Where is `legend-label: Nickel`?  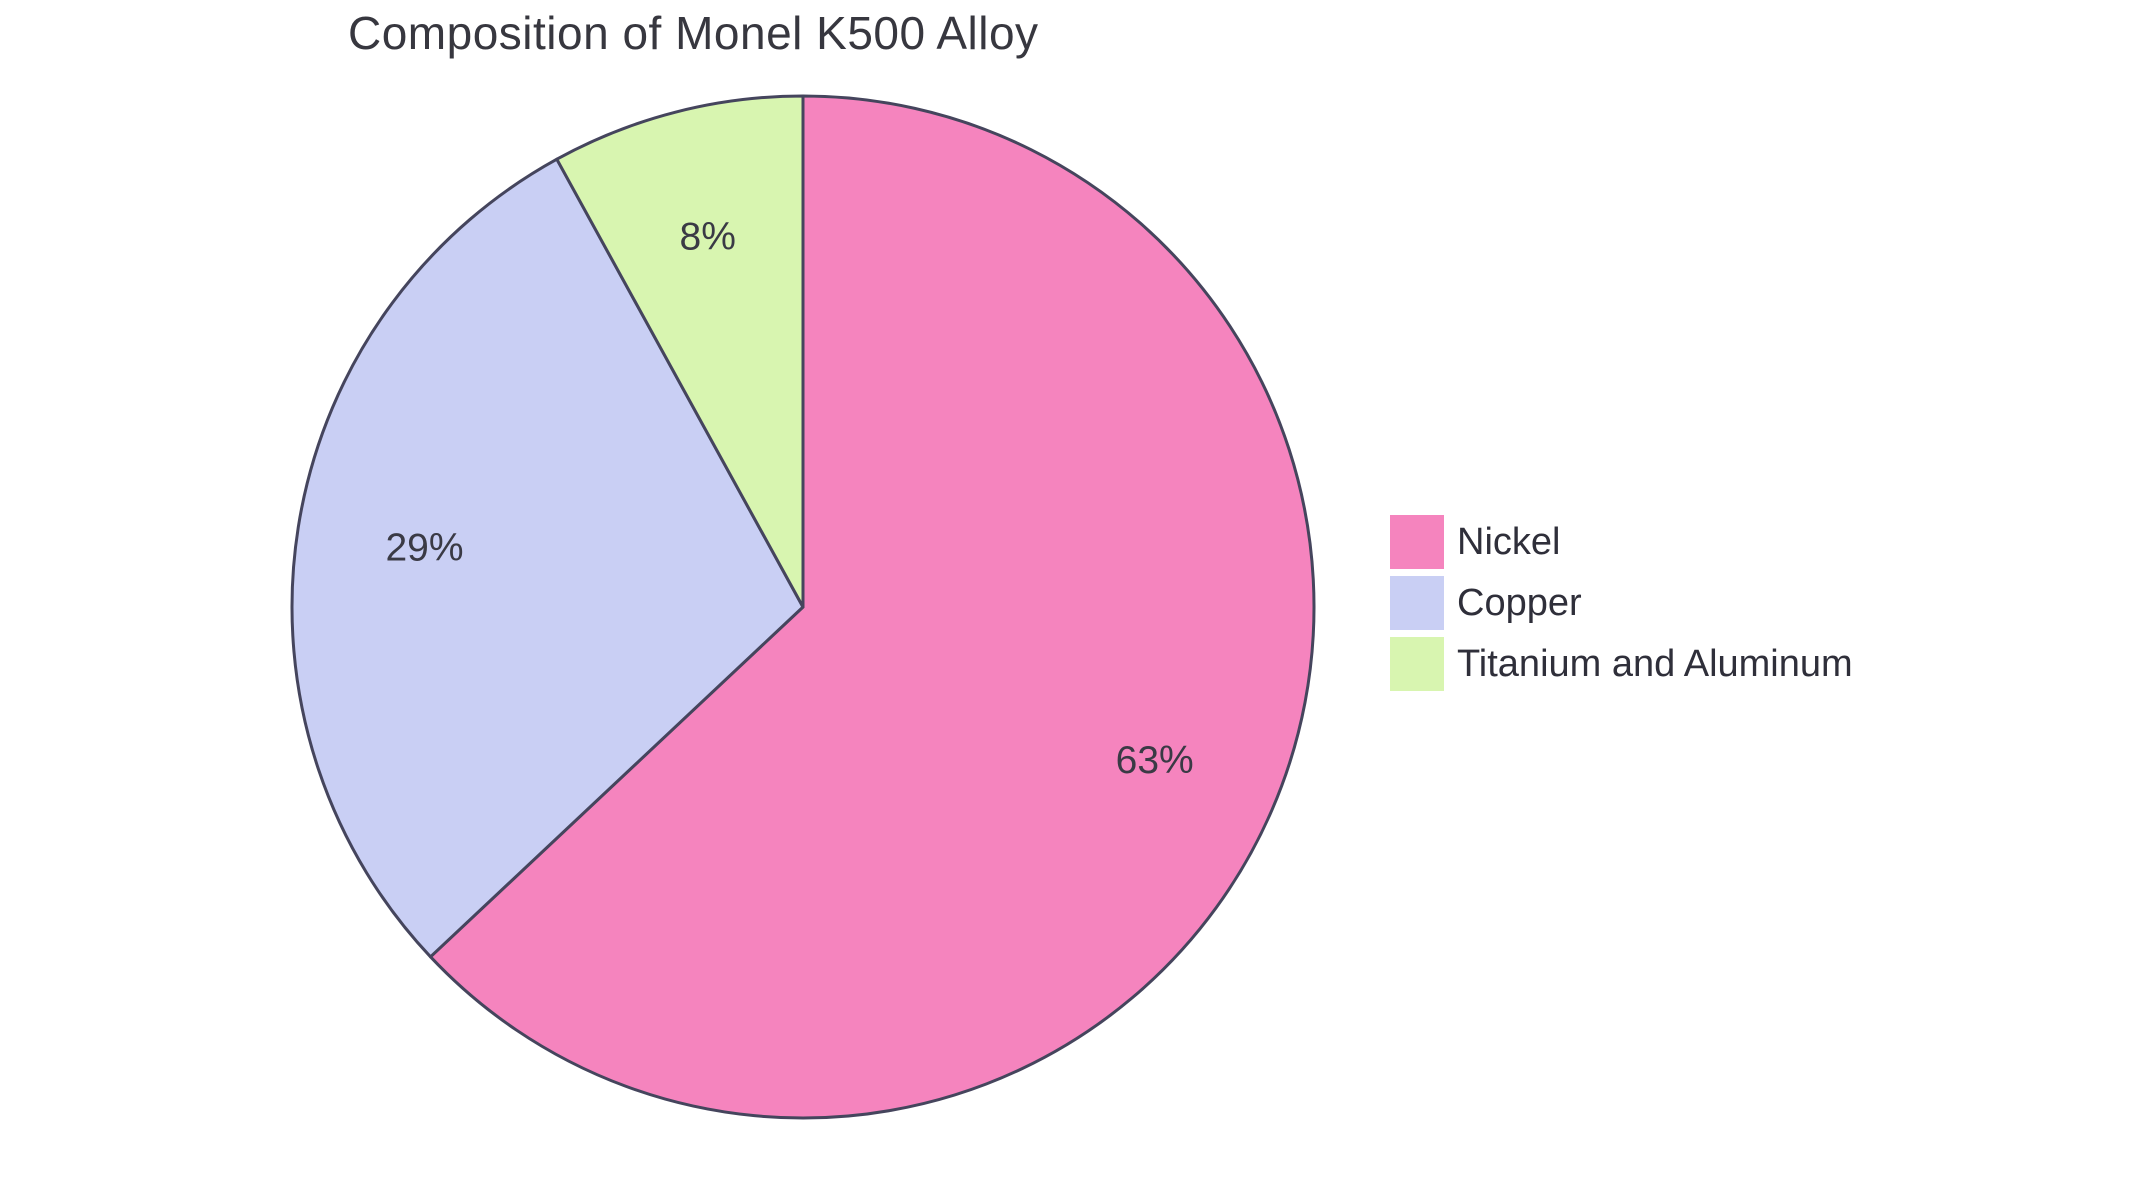 legend-label: Nickel is located at coordinates (1509, 541).